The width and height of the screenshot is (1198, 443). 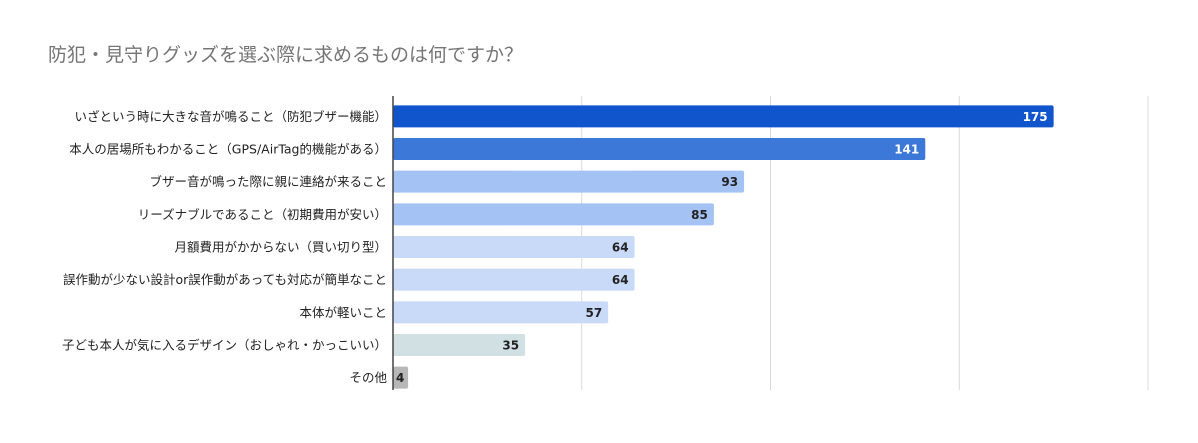 What do you see at coordinates (280, 247) in the screenshot?
I see `category-label: 月額費用がかからない（買い切り型）` at bounding box center [280, 247].